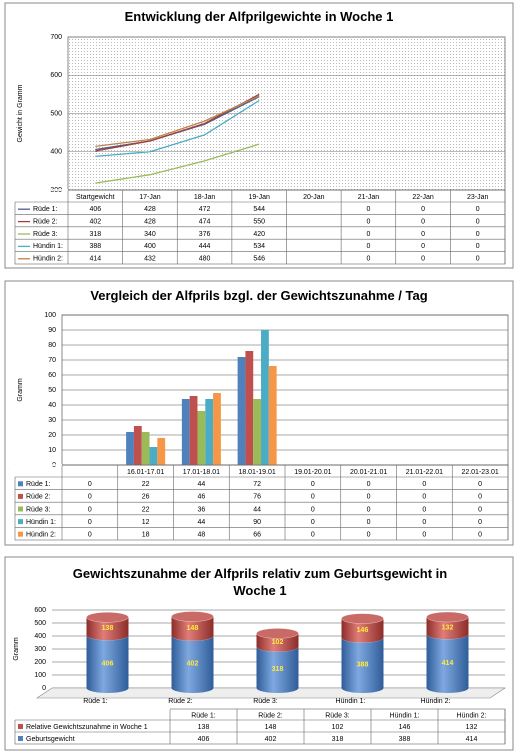 Image resolution: width=517 pixels, height=756 pixels. What do you see at coordinates (257, 497) in the screenshot?
I see `table-value: 76` at bounding box center [257, 497].